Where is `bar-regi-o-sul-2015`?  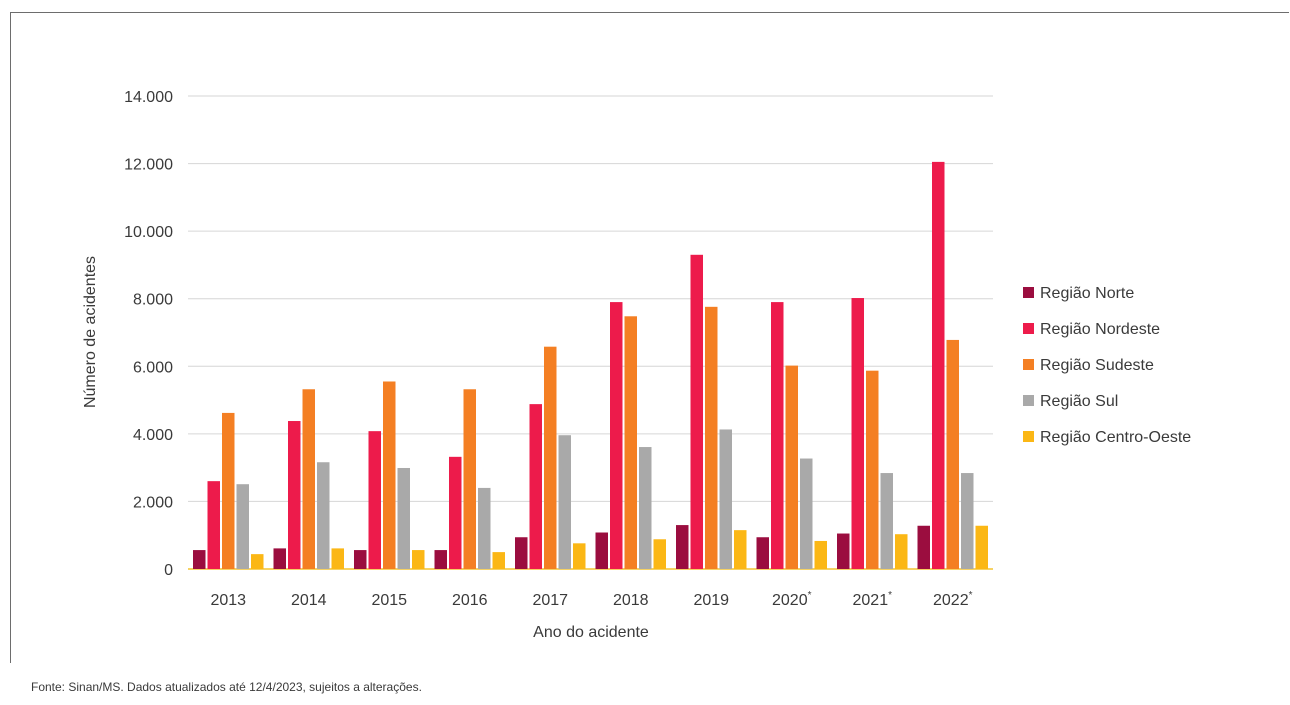
bar-regi-o-sul-2015 is located at coordinates (403, 518).